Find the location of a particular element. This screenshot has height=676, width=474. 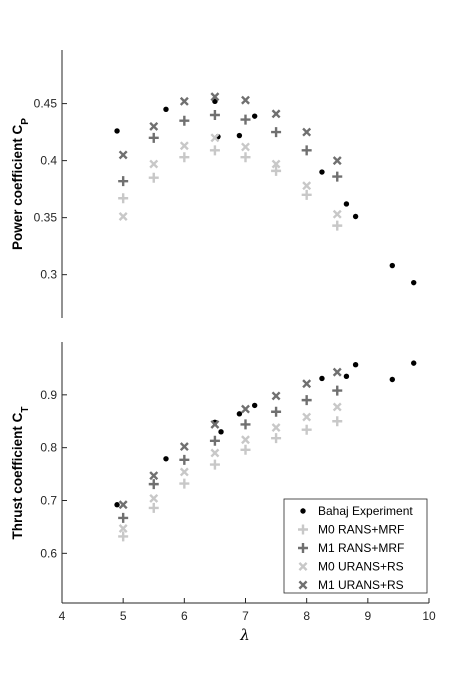

legend-marker-m1-urans-rs is located at coordinates (303, 585).